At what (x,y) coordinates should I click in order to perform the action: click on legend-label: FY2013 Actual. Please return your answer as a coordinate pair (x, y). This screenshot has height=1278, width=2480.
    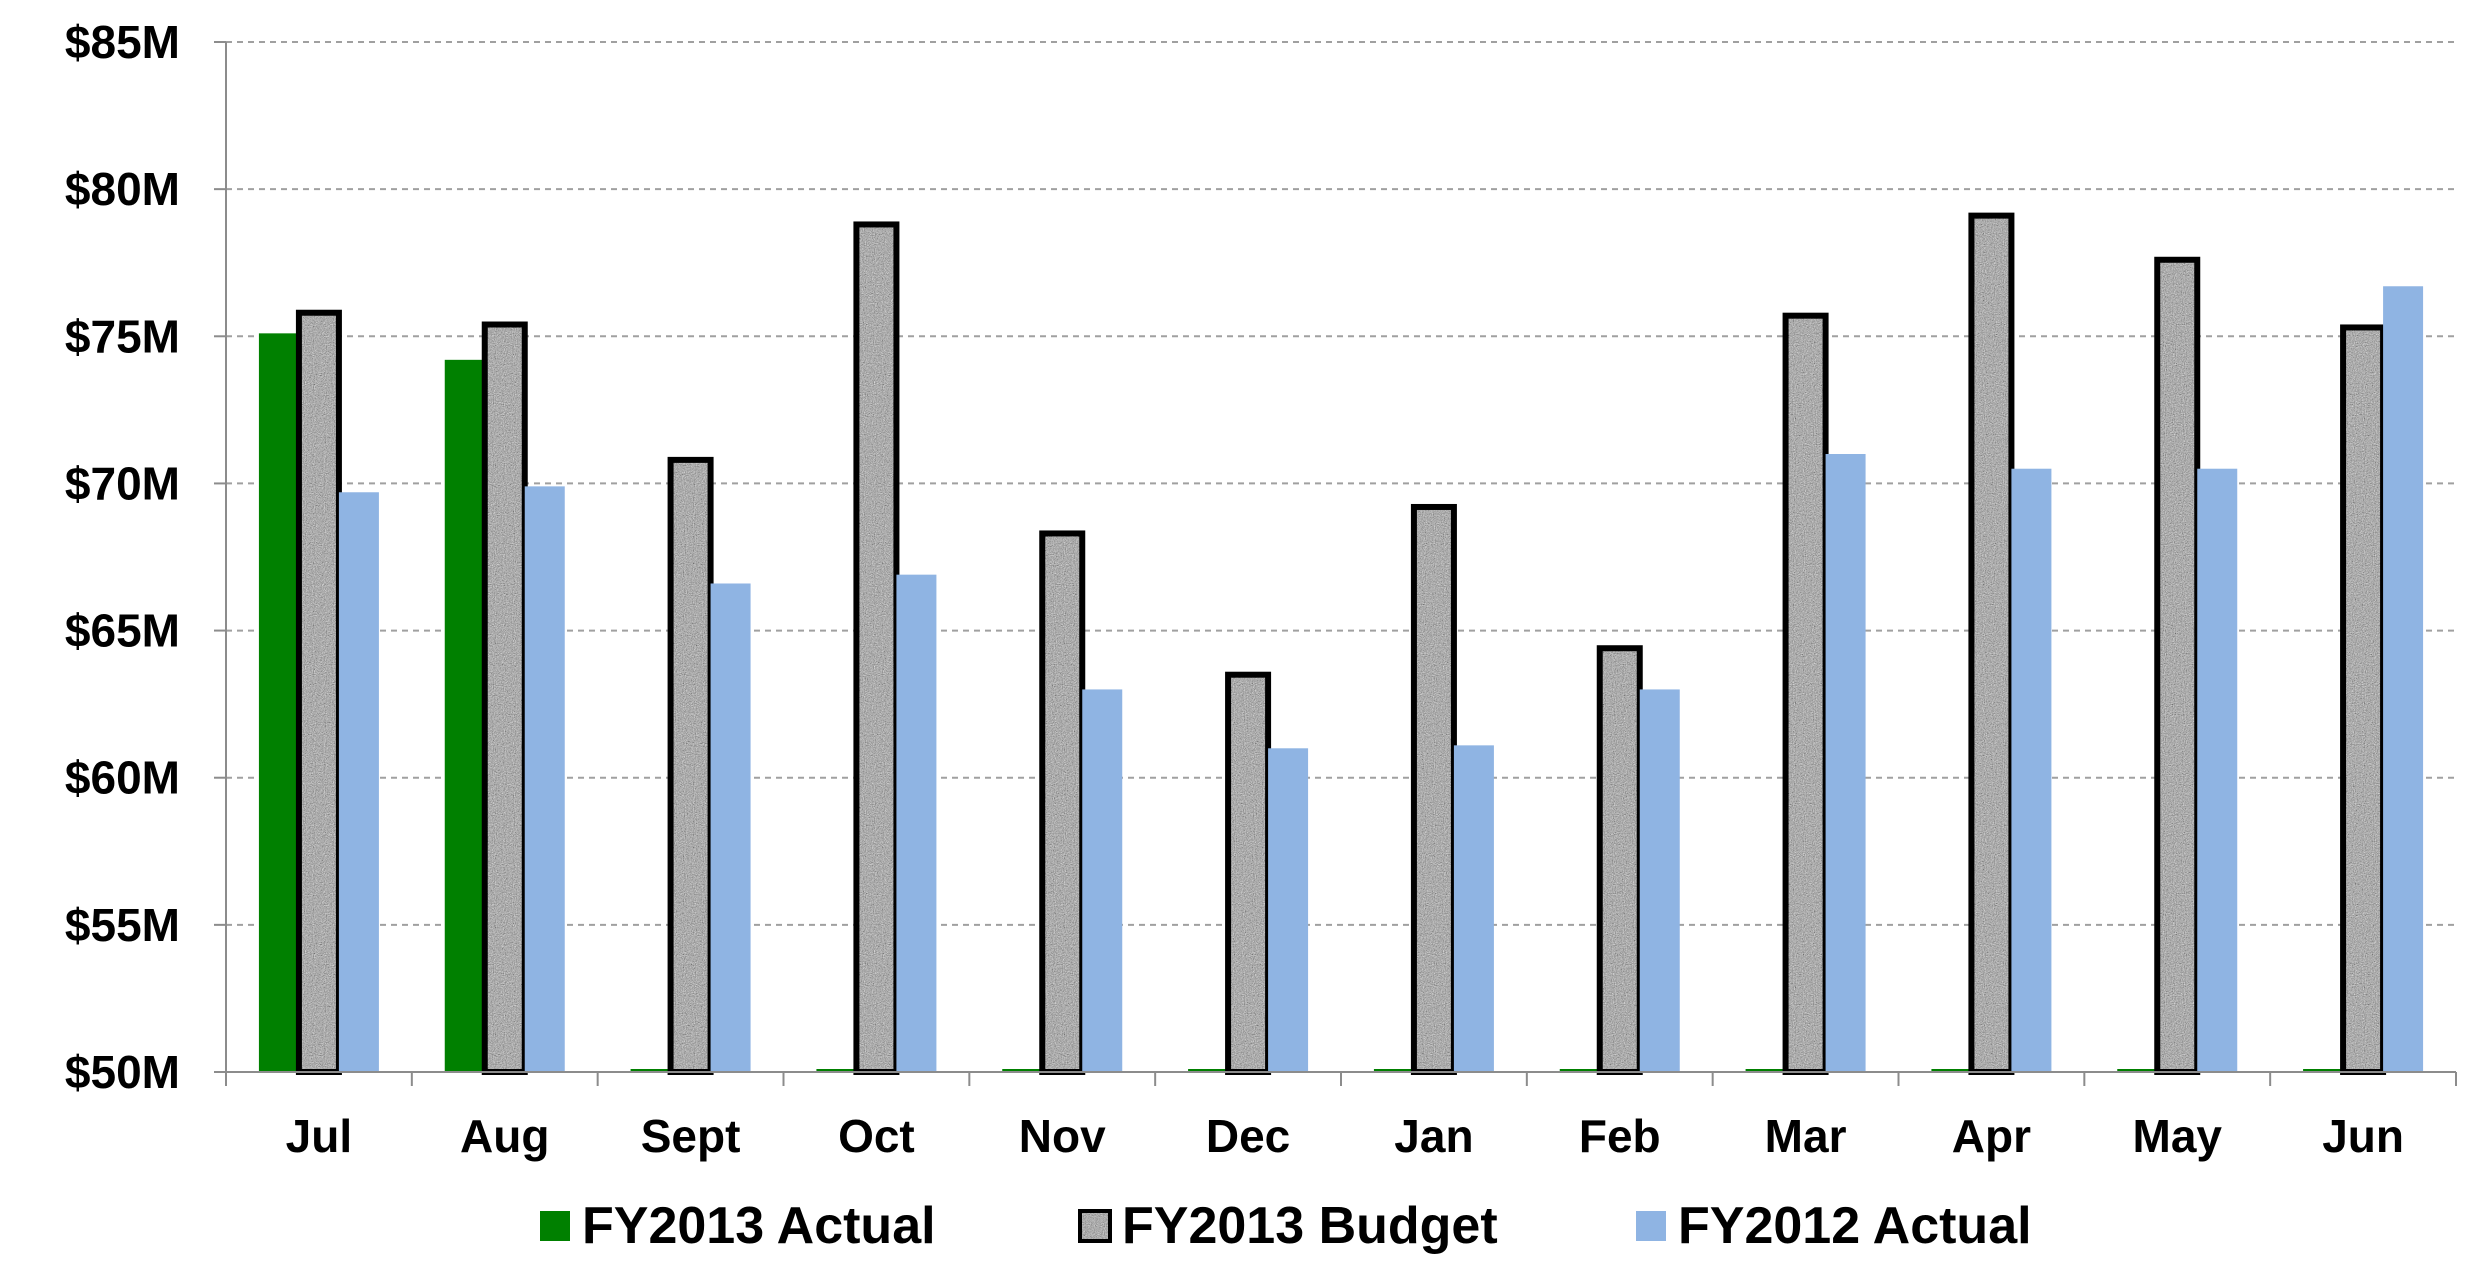
    Looking at the image, I should click on (759, 1226).